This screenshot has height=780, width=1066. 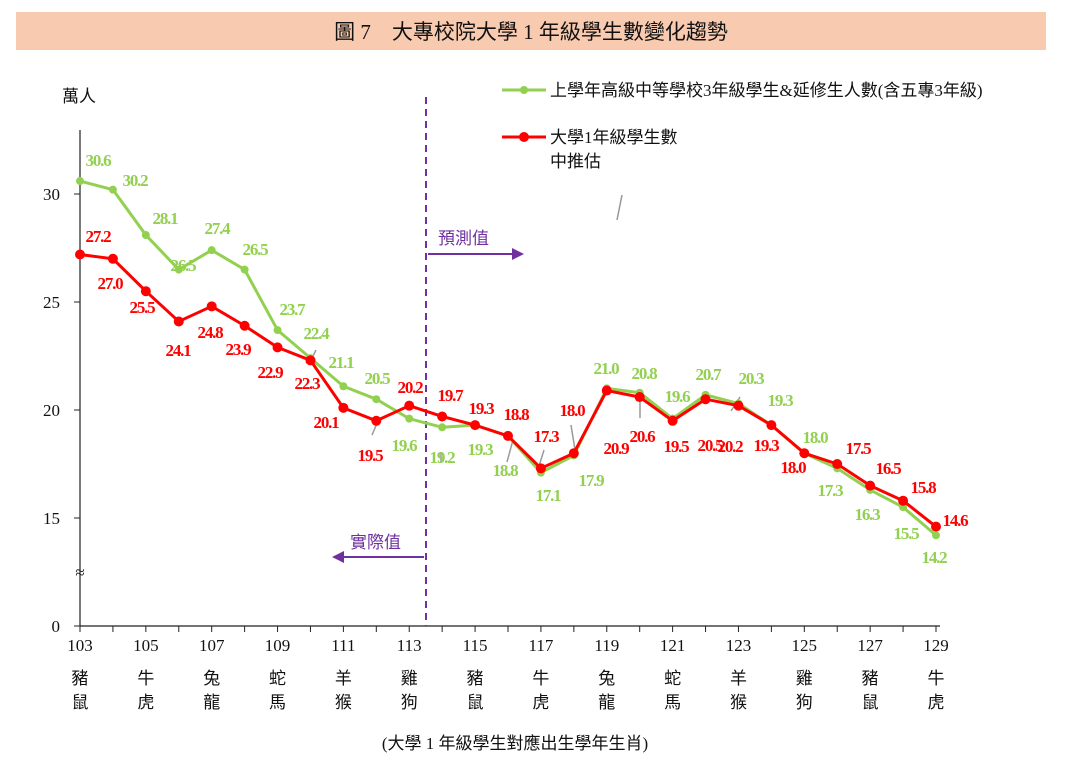 I want to click on green-data-label: 19.2, so click(x=443, y=457).